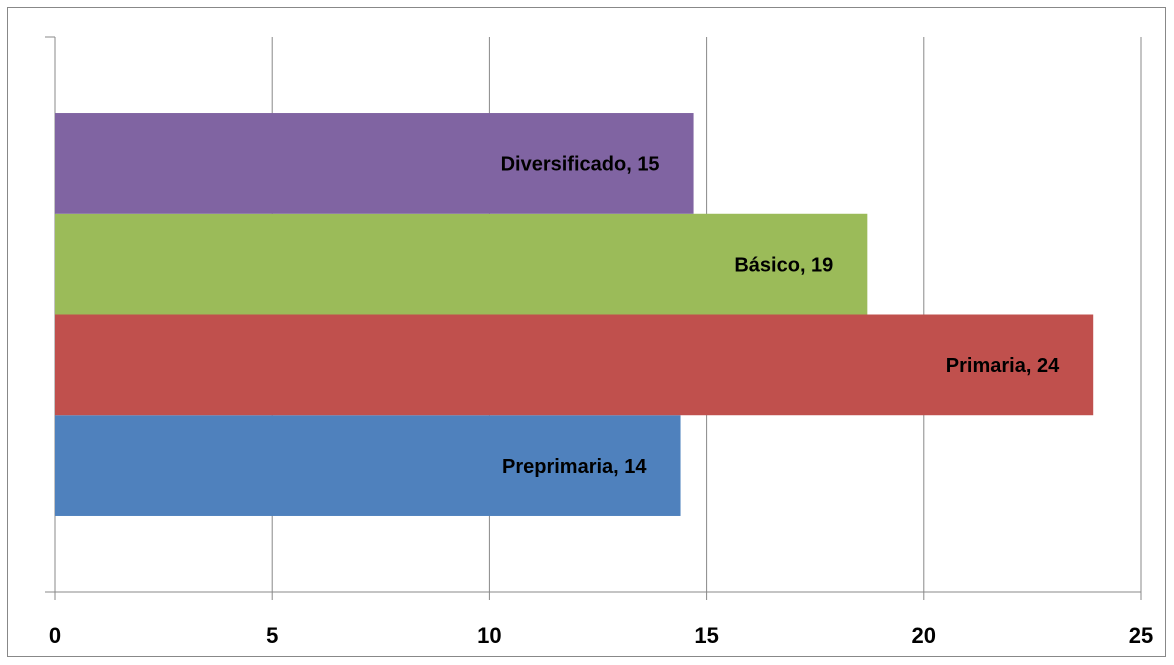  I want to click on x-tick-label: 20, so click(924, 635).